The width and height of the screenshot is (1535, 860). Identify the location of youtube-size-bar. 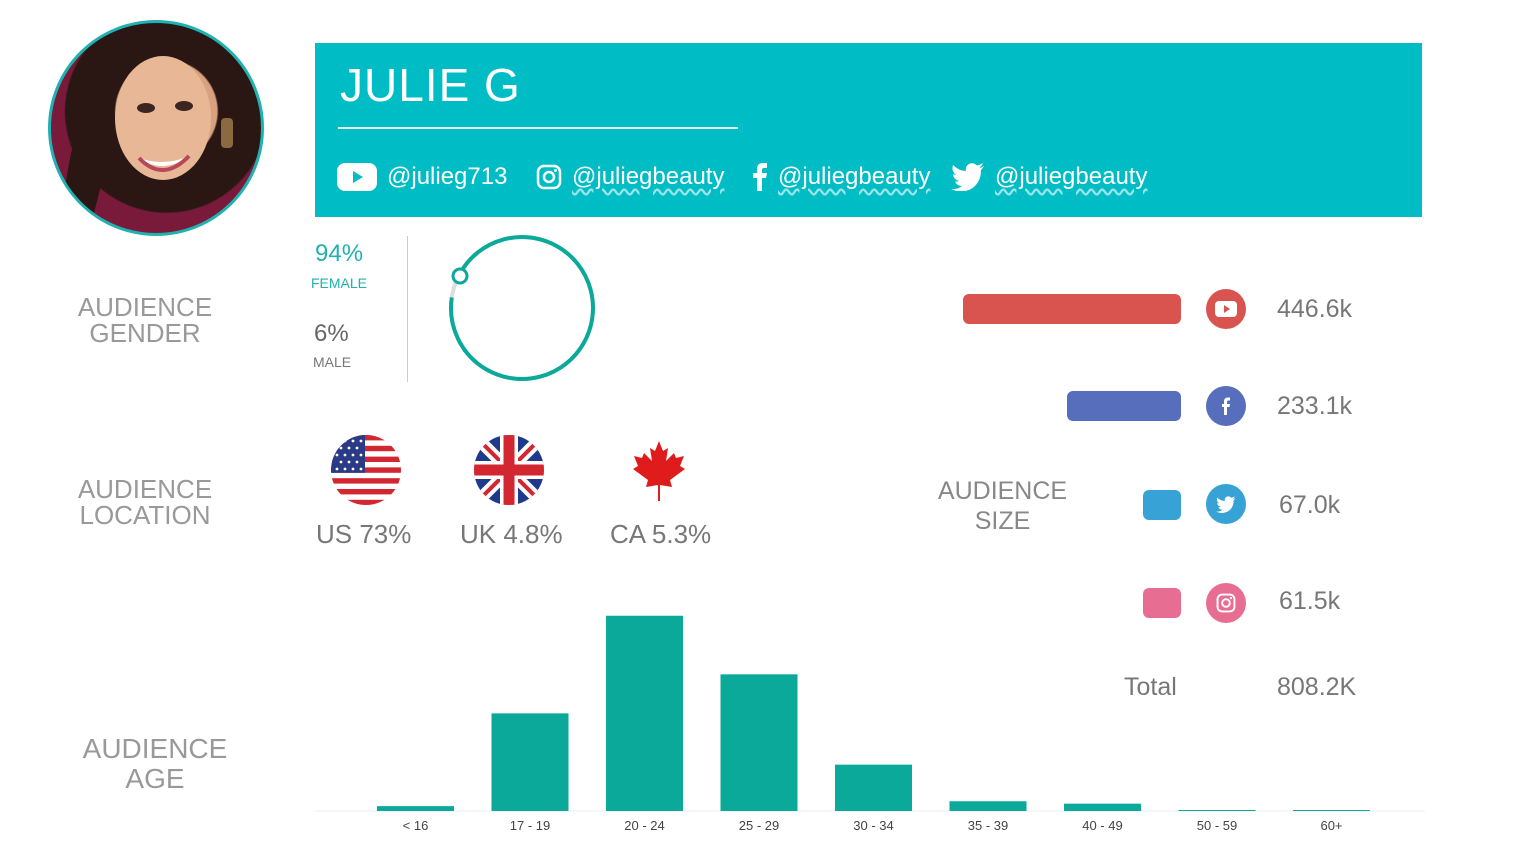
(1072, 309).